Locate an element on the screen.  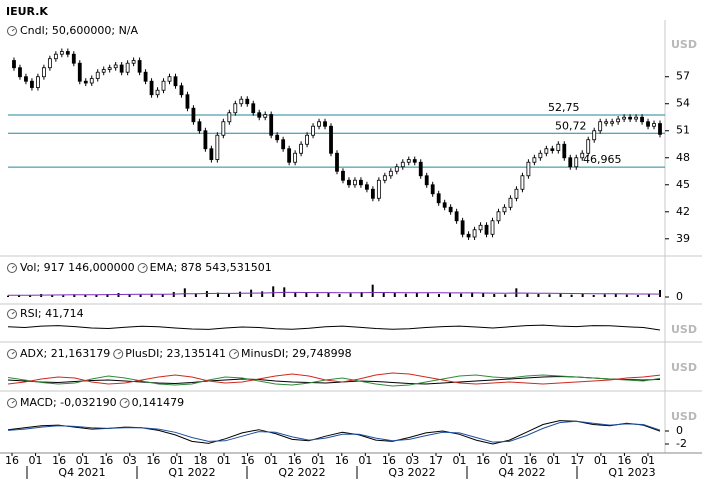
quarter-label: Q3 2022 is located at coordinates (411, 472).